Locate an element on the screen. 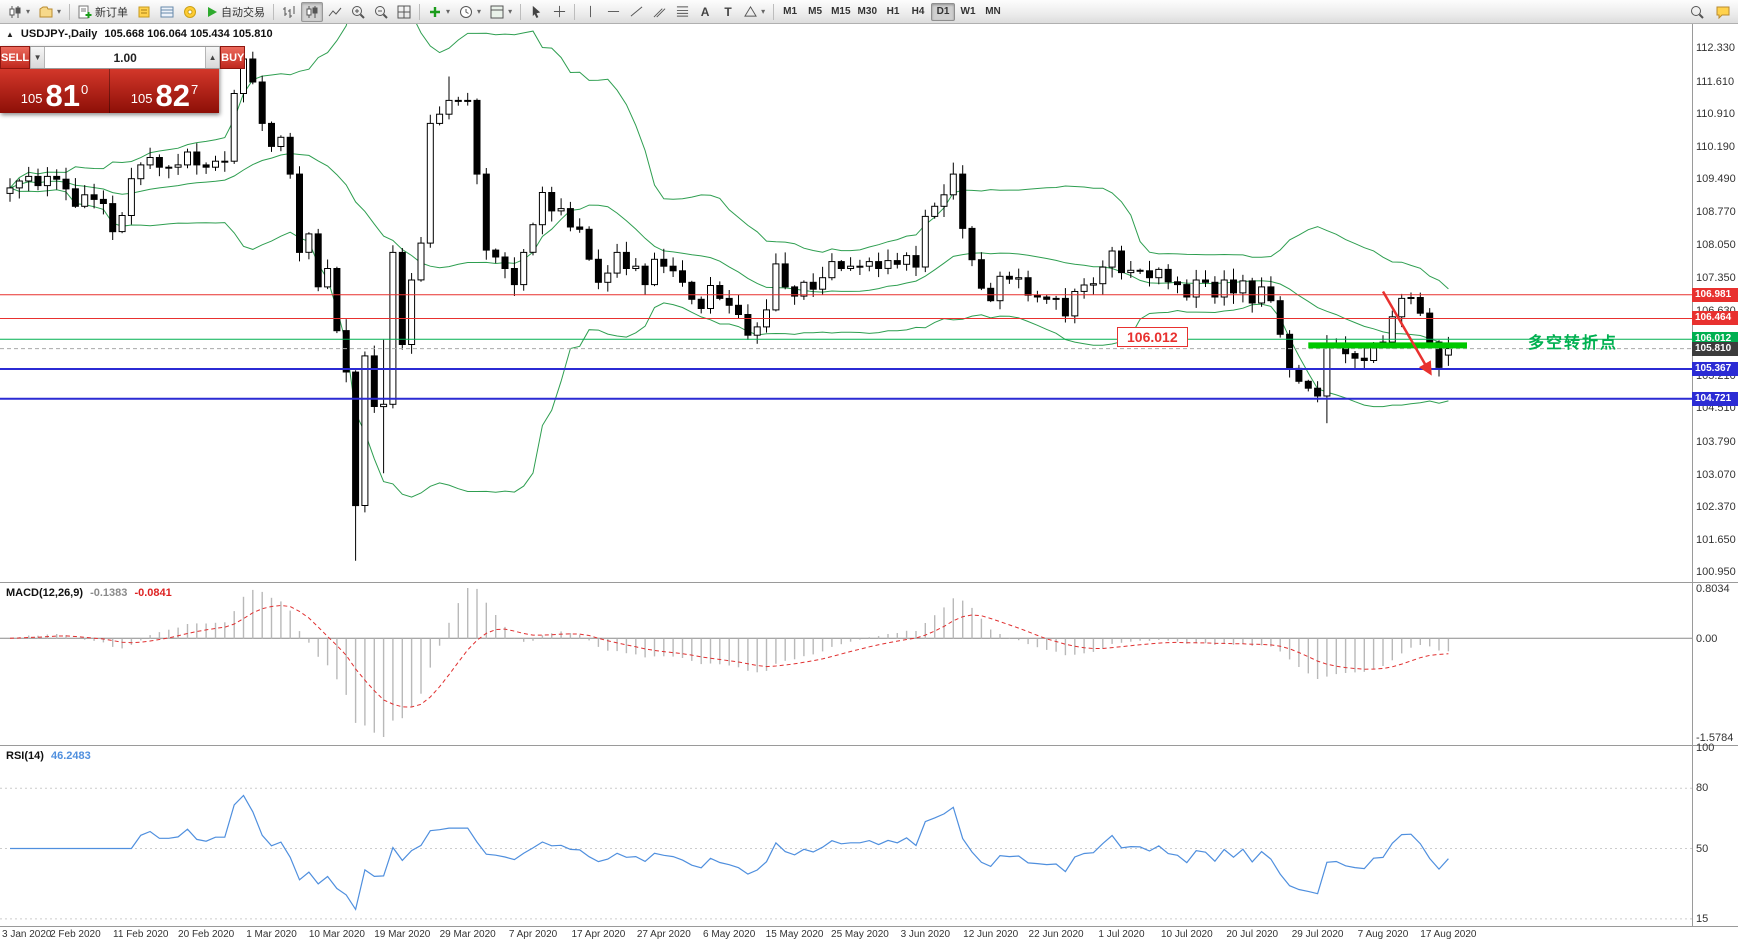 This screenshot has height=943, width=1738. community-button is located at coordinates (190, 12).